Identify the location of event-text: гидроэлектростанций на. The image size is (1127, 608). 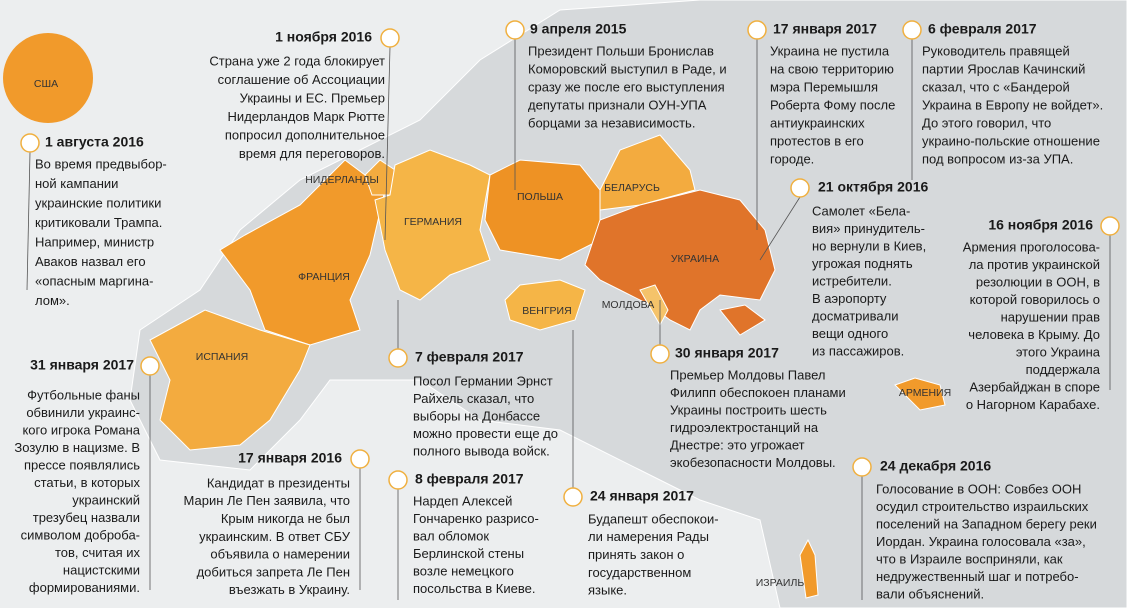
(744, 427).